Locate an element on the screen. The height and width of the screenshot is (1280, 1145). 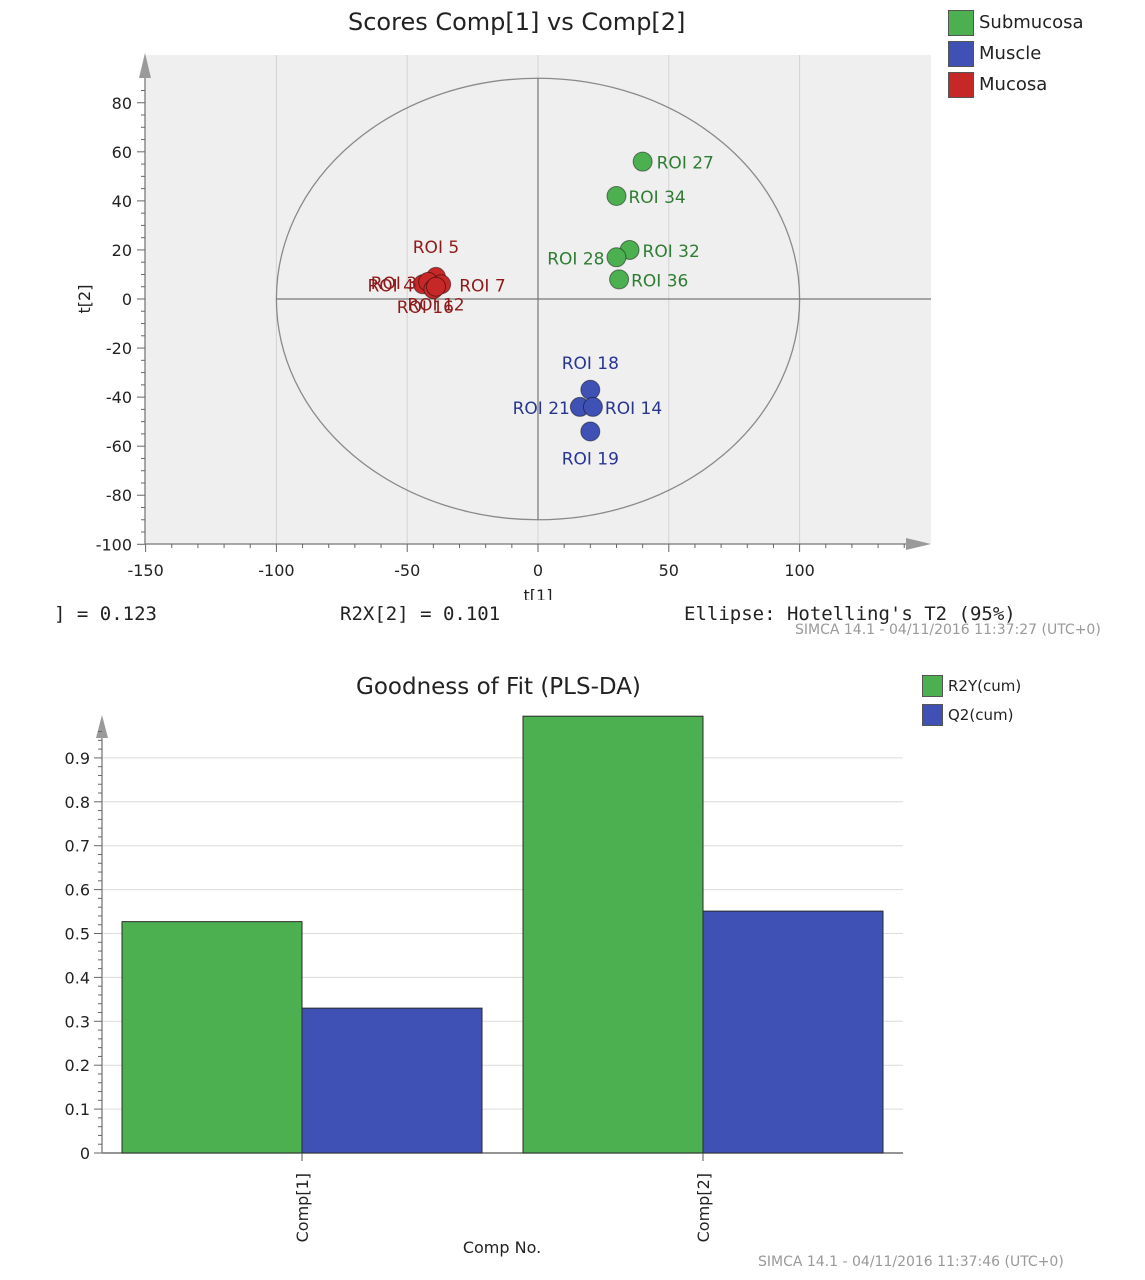
x-tick-label: 100 is located at coordinates (799, 570).